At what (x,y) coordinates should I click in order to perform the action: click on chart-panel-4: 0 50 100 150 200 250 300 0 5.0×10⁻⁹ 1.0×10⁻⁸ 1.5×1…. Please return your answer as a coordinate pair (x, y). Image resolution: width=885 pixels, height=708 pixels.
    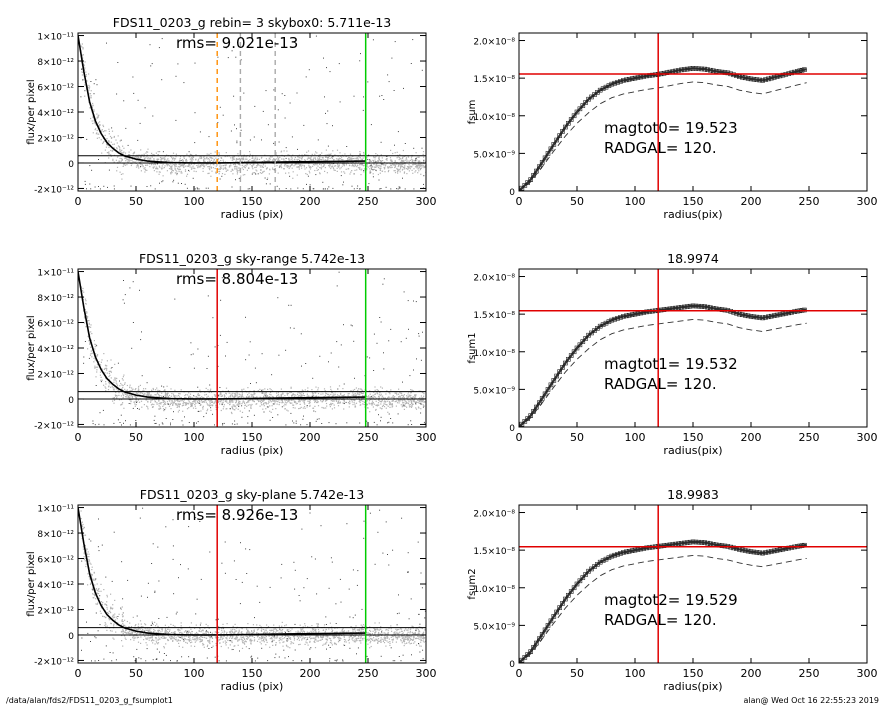
    Looking at the image, I should click on (672, 354).